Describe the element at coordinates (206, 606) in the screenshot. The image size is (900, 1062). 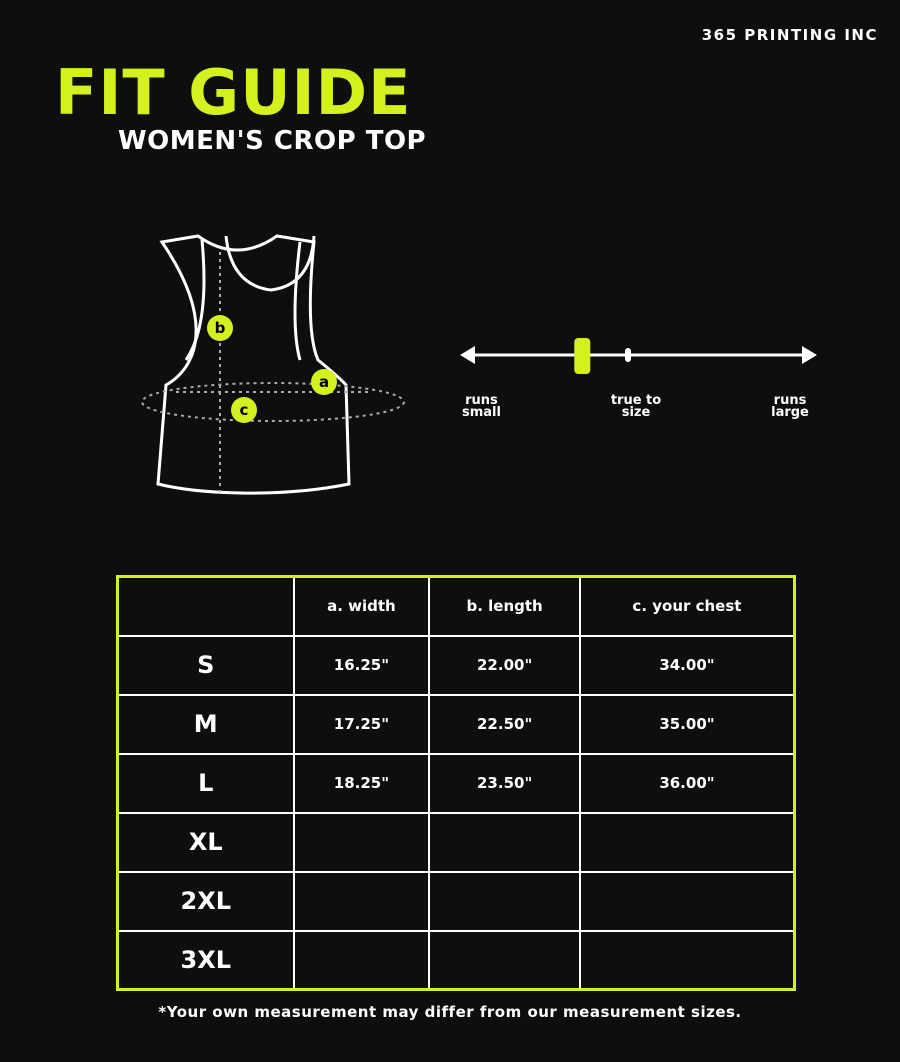
I see `column-header` at that location.